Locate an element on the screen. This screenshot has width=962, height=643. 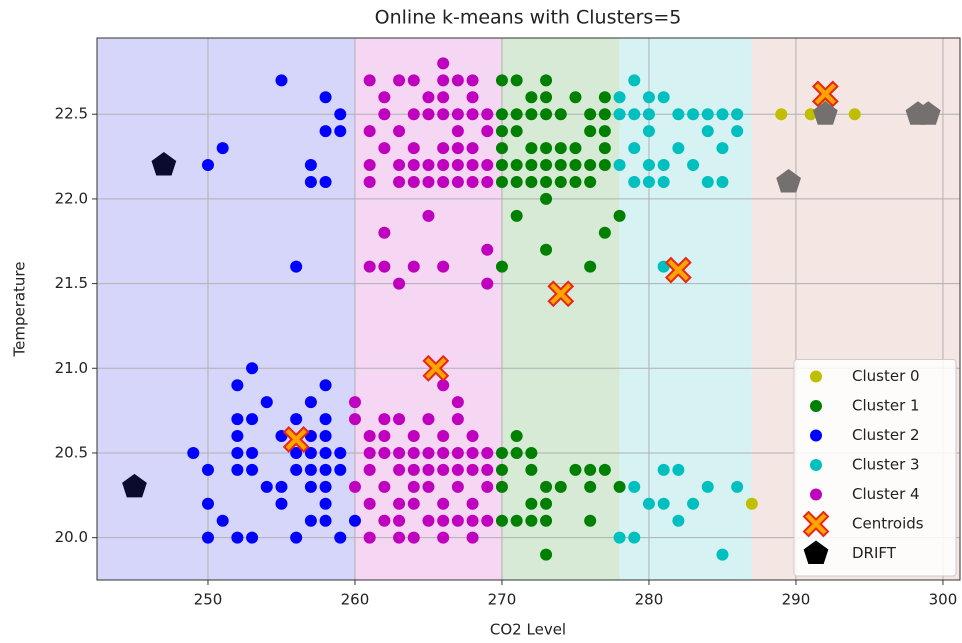
legend-label: Cluster 4 is located at coordinates (886, 494).